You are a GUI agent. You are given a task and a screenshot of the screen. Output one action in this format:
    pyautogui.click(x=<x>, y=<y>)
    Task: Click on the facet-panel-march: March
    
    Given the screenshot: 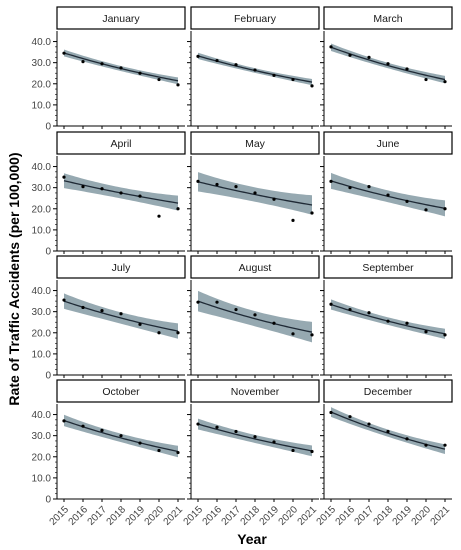 What is the action you would take?
    pyautogui.click(x=386, y=67)
    